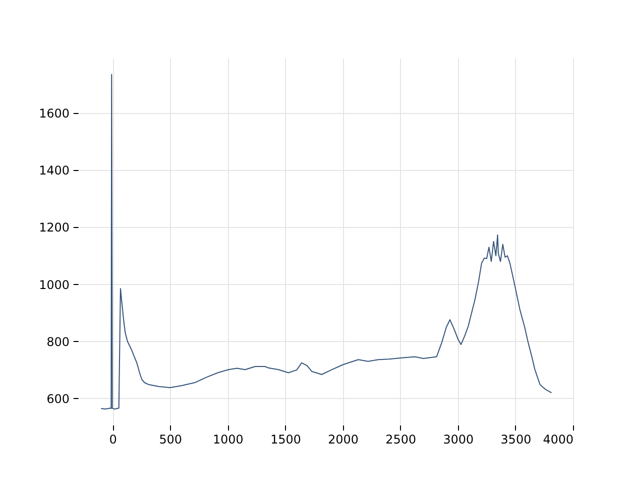  I want to click on x-tick-label: 4000, so click(558, 439).